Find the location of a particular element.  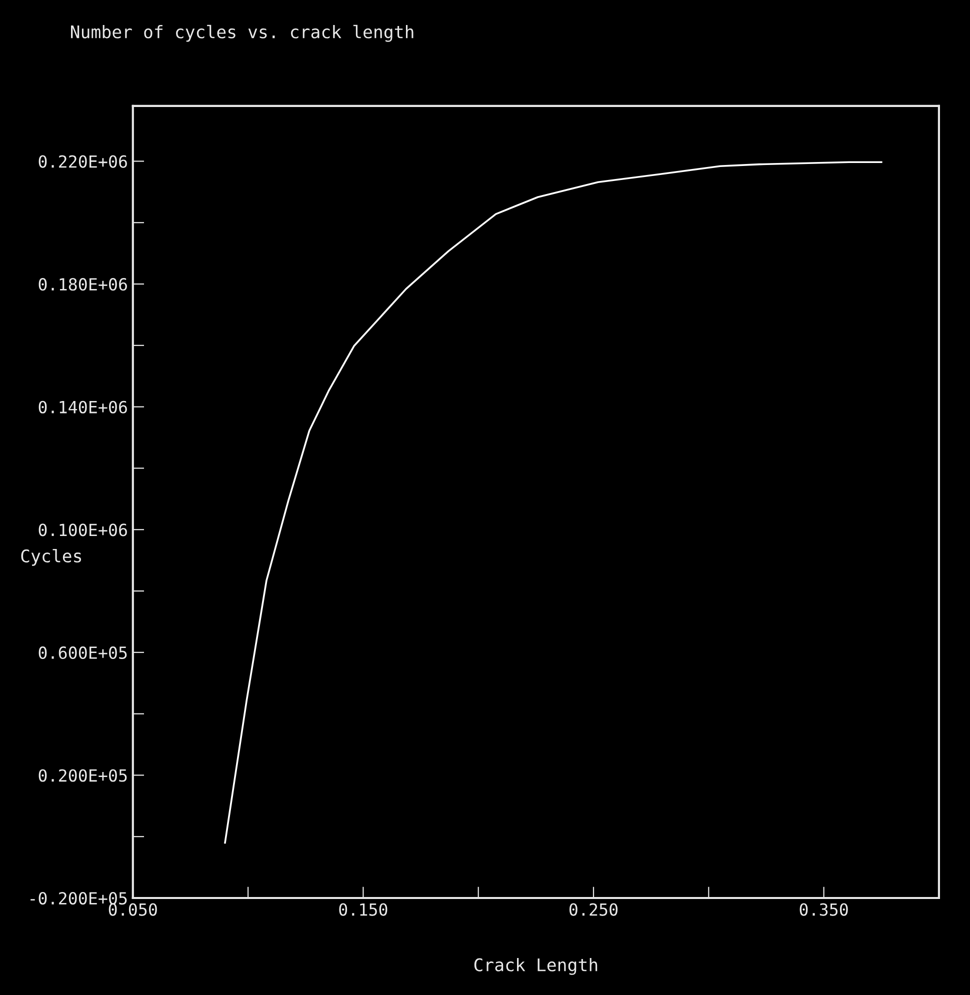

y-tick-label: 0.200E+05 is located at coordinates (82, 775).